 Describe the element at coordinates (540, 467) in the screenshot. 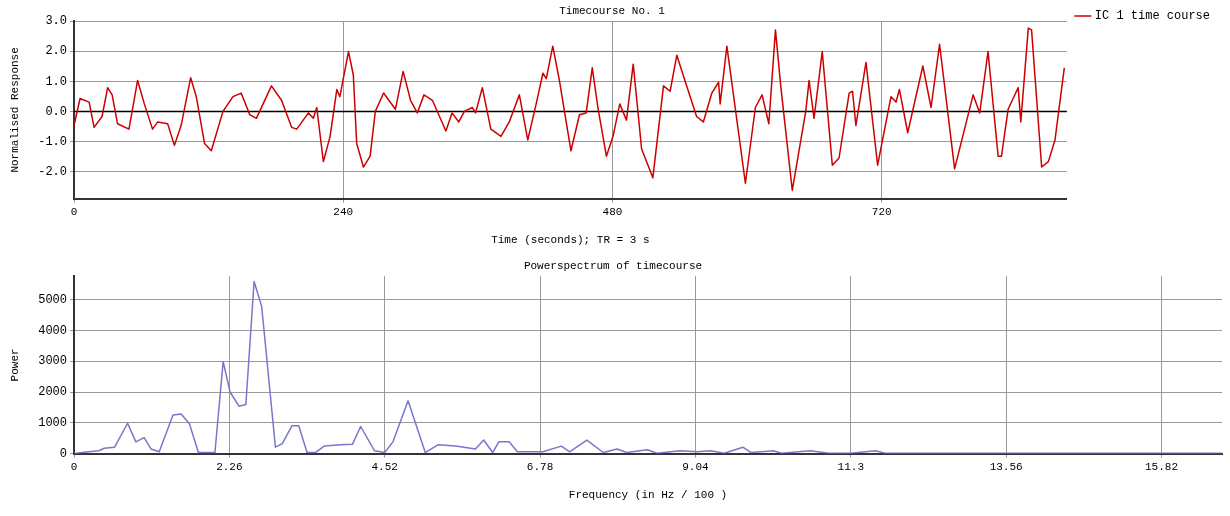

I see `x-tick-label: 6.78` at that location.